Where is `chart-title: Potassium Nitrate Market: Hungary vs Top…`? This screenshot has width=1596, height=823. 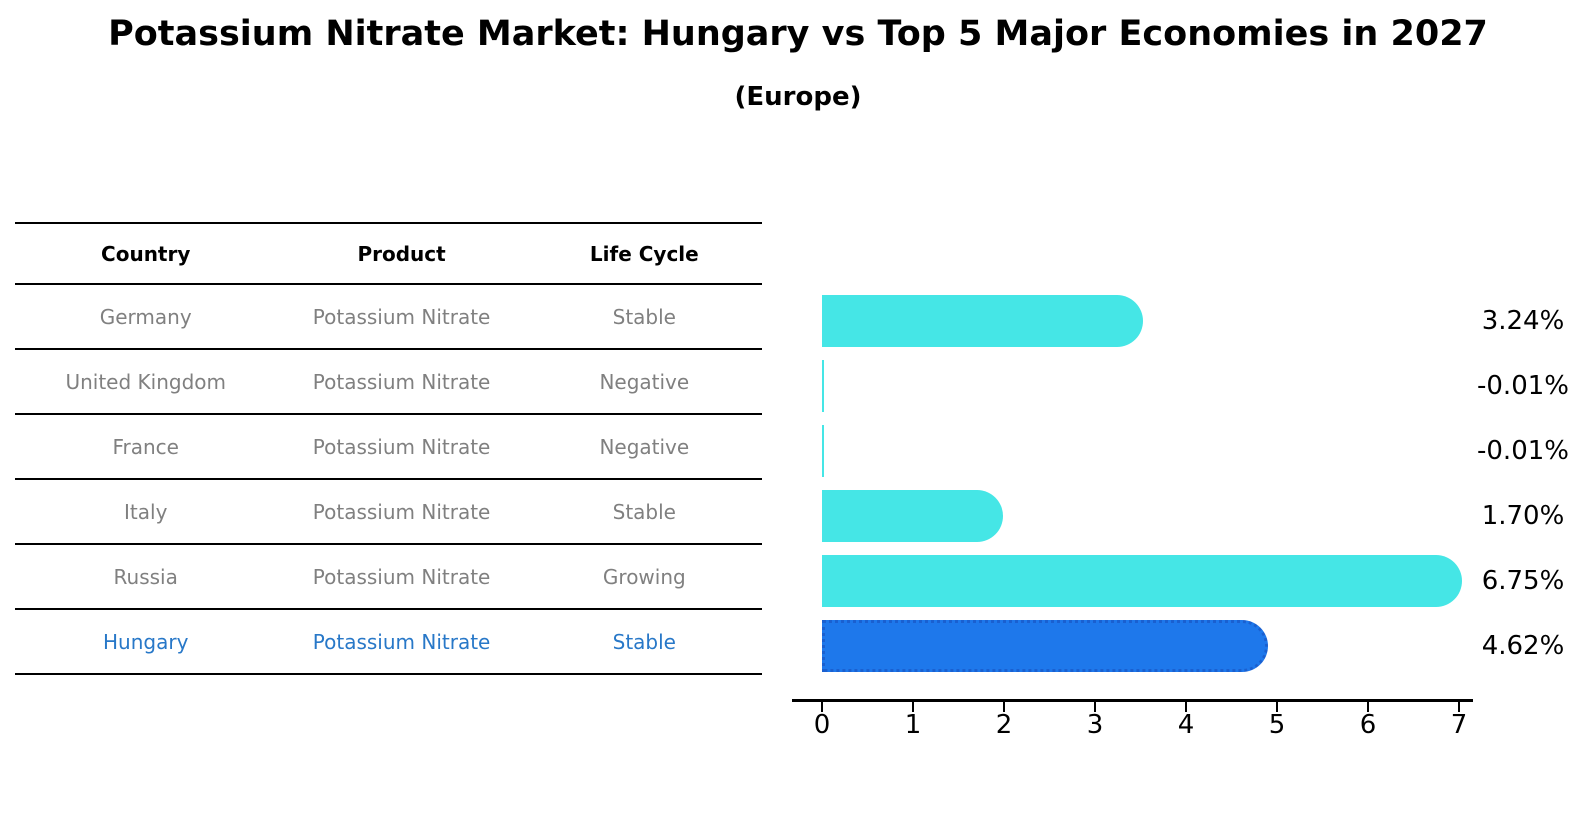 chart-title: Potassium Nitrate Market: Hungary vs Top… is located at coordinates (798, 34).